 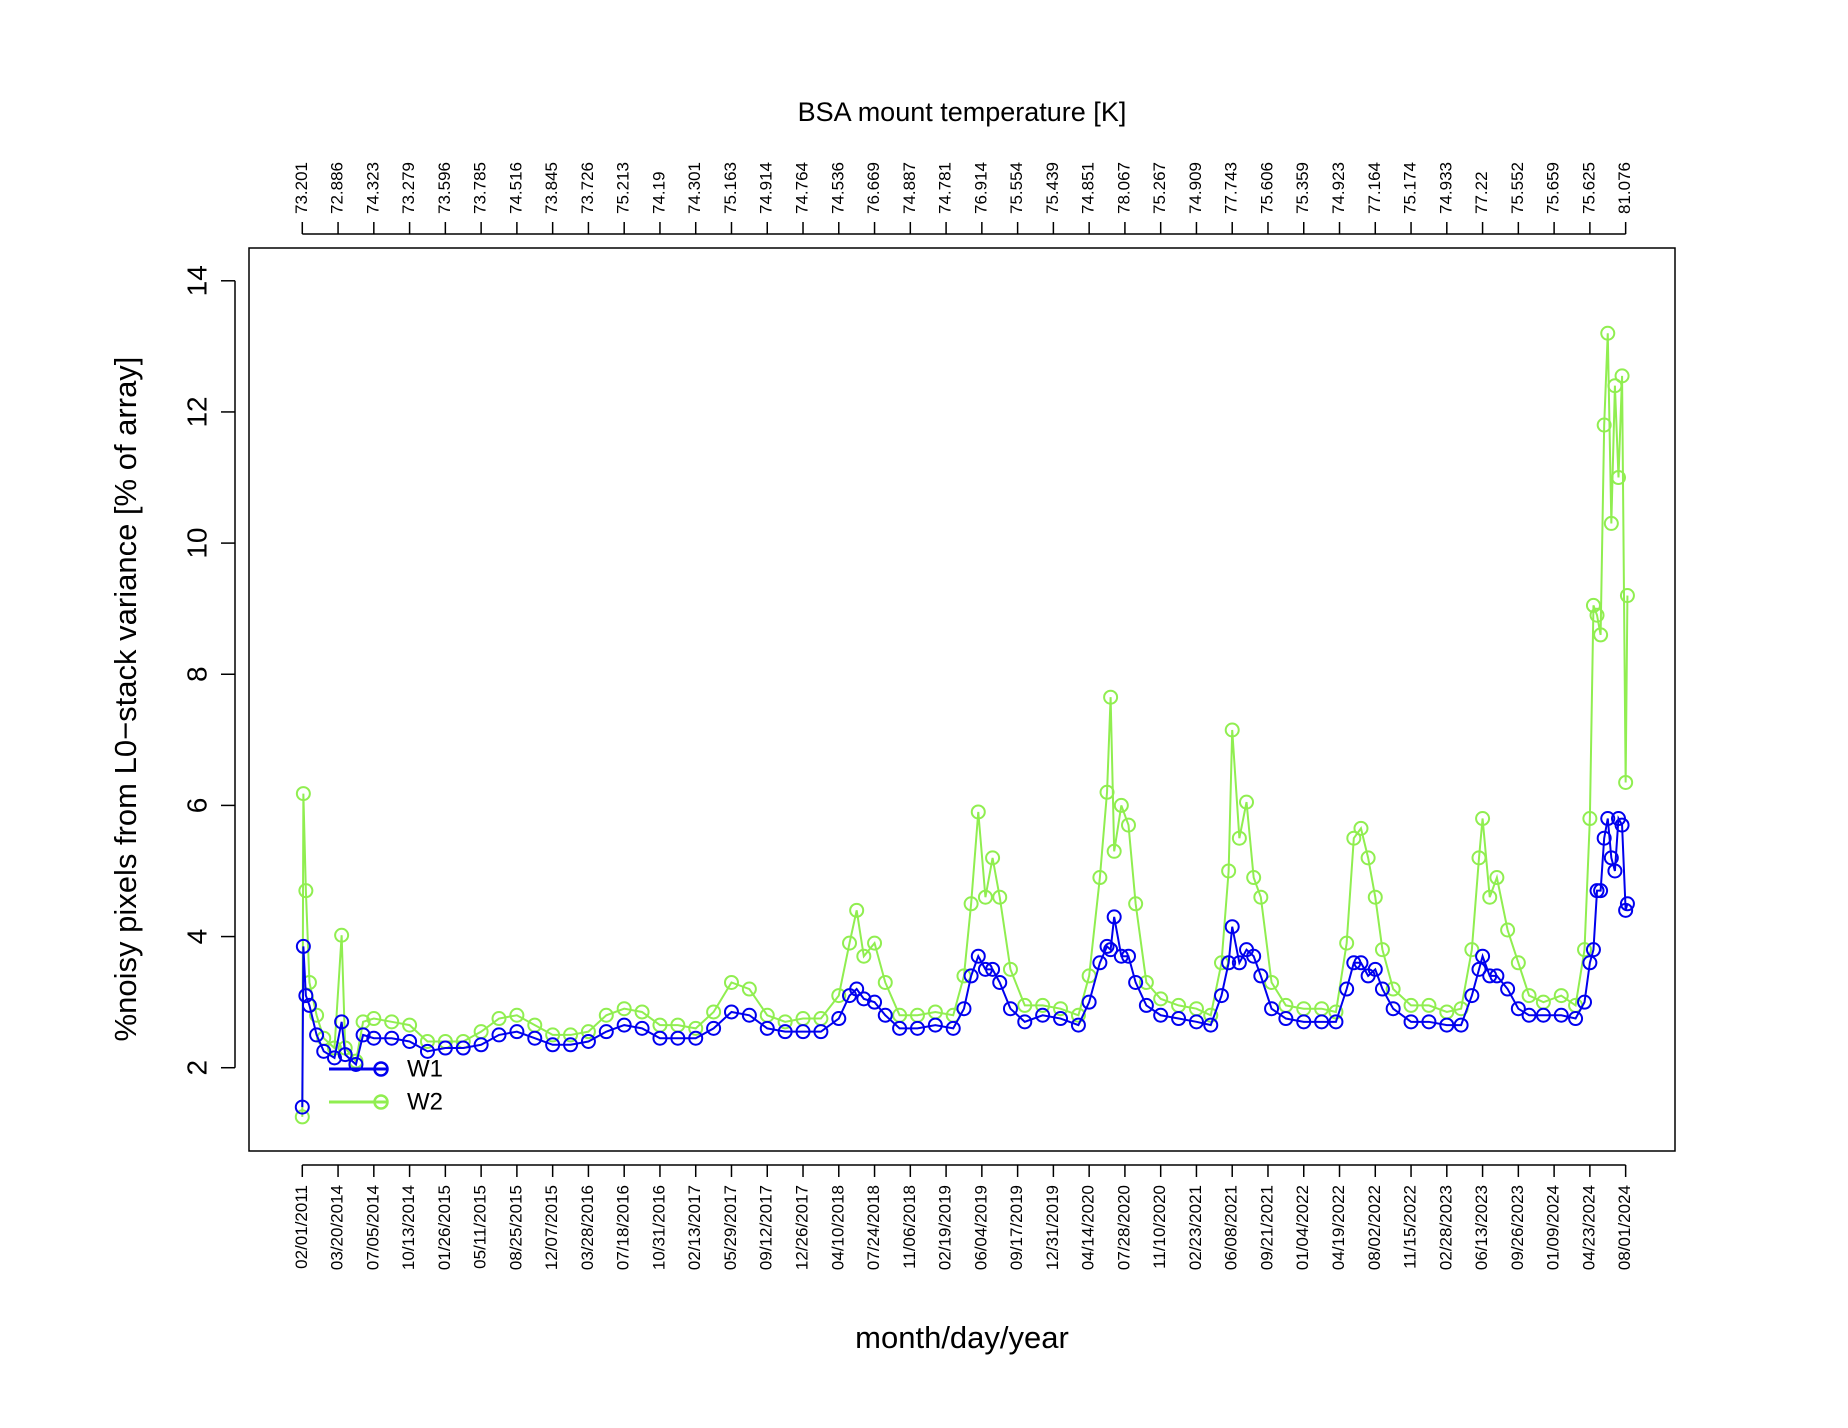 I want to click on x-tick-label: 05/29/2017, so click(x=730, y=1227).